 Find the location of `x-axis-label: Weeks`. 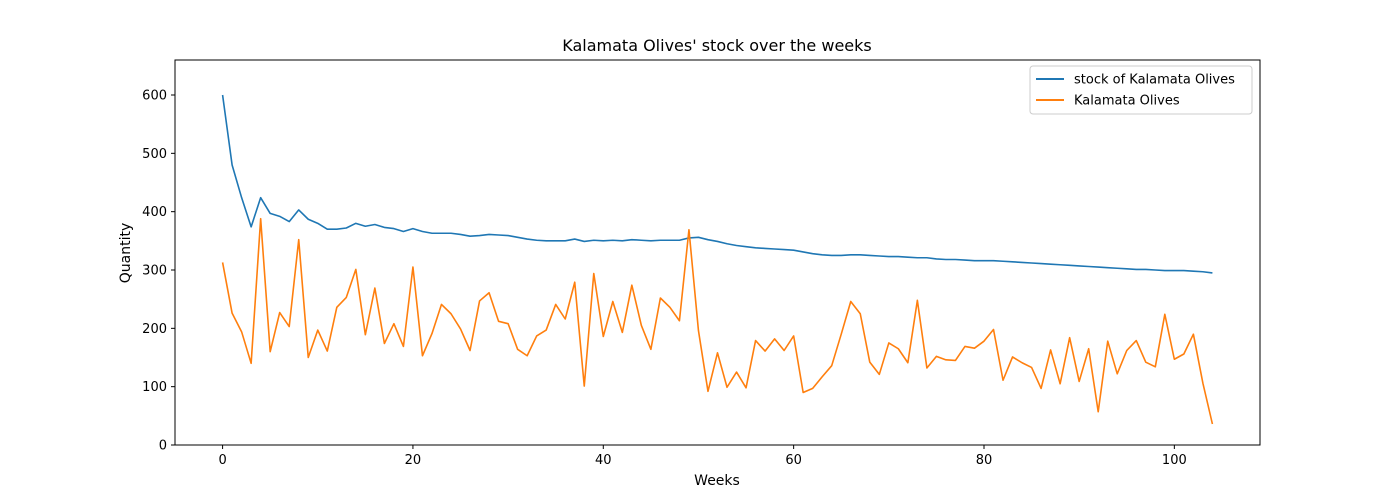

x-axis-label: Weeks is located at coordinates (717, 481).